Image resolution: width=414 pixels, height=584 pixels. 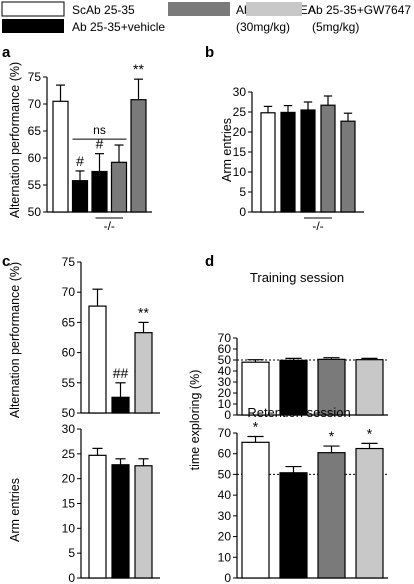 I want to click on legend-swatch-vehicle, so click(x=33, y=26).